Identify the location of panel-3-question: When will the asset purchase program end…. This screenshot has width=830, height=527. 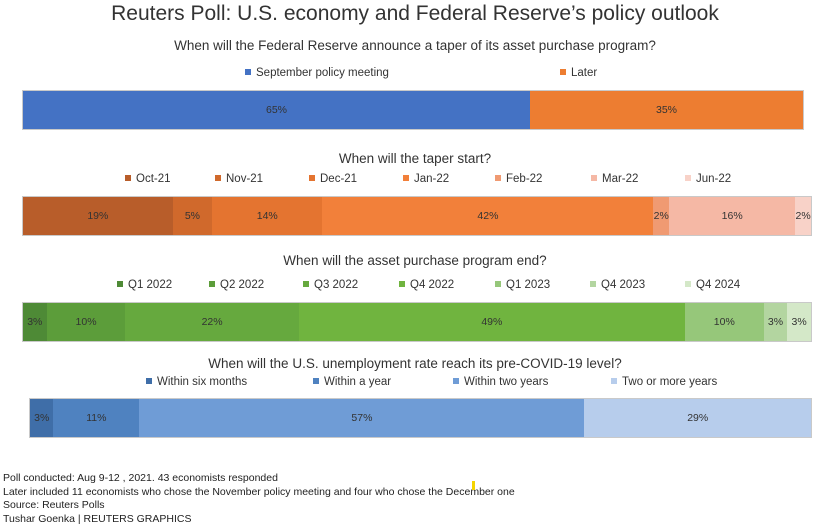
(415, 260).